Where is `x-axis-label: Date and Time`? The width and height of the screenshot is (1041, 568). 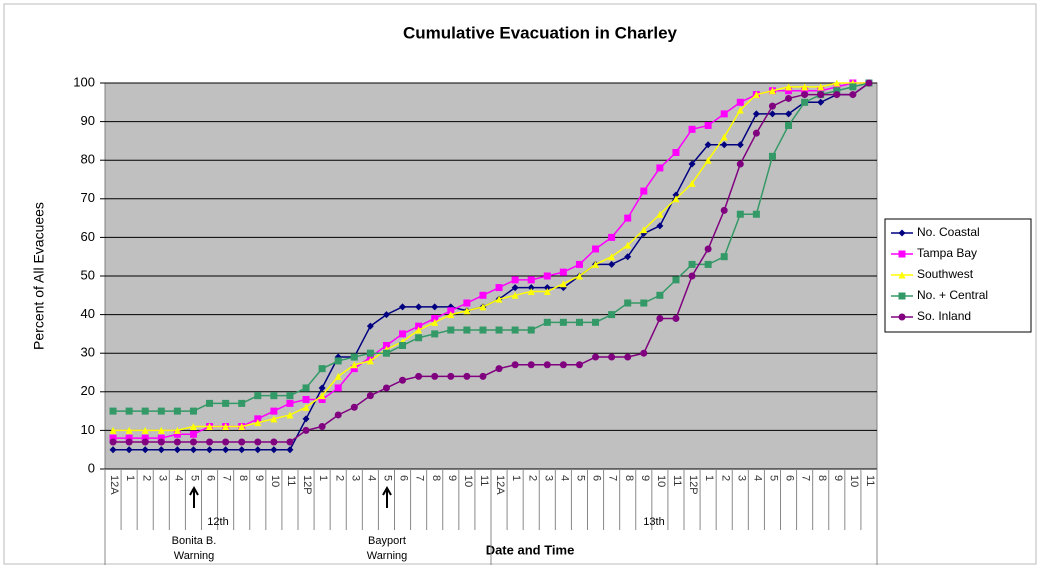 x-axis-label: Date and Time is located at coordinates (530, 549).